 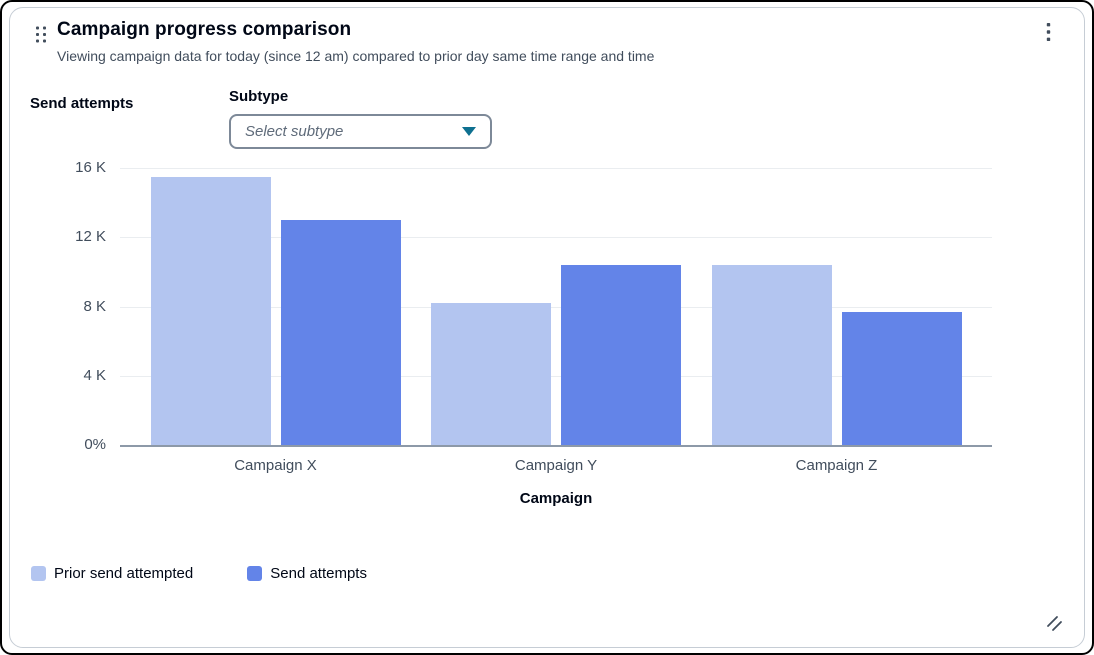 I want to click on legend-label: Prior send attempted, so click(x=124, y=573).